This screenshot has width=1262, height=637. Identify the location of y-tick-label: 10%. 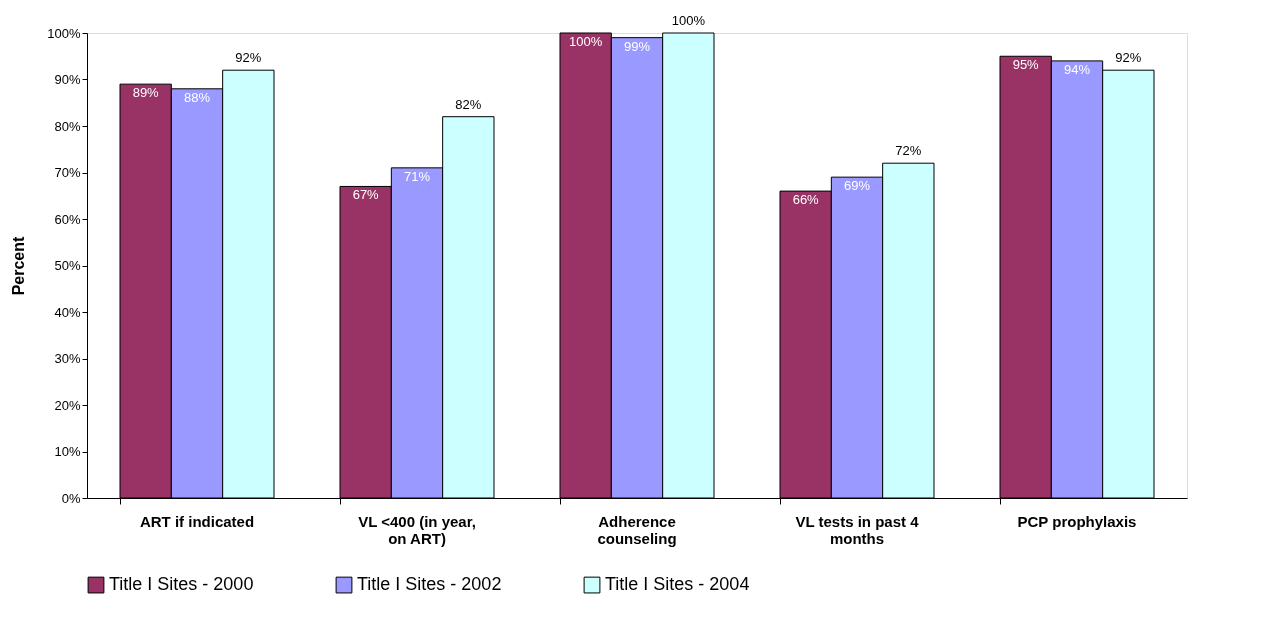
(67, 451).